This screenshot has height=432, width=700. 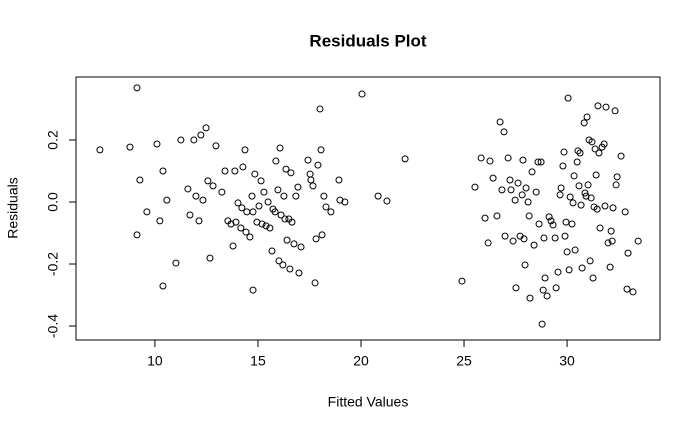 I want to click on x-tick-label: 25, so click(x=464, y=361).